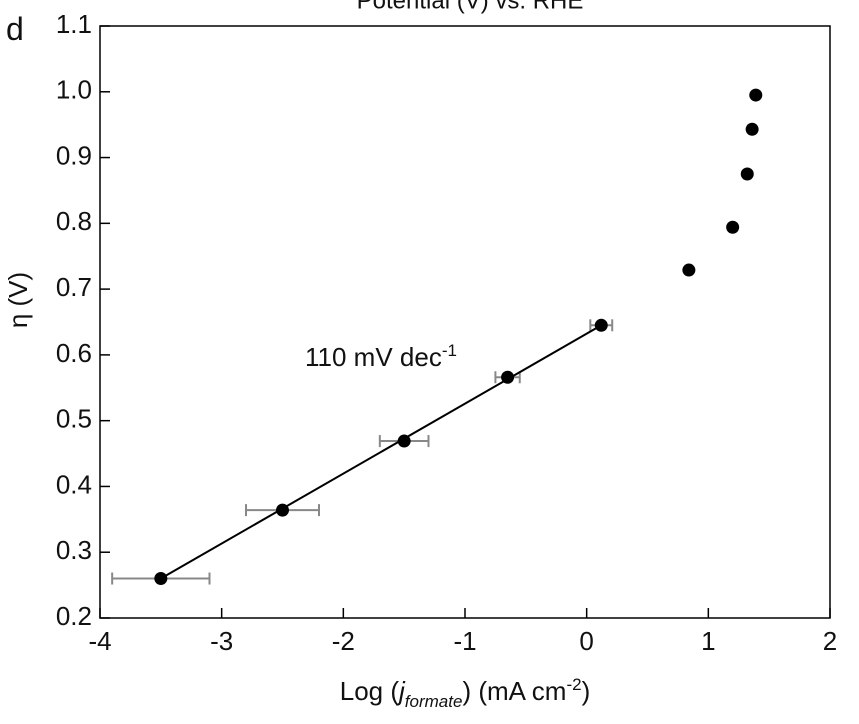 This screenshot has width=859, height=724. Describe the element at coordinates (370, 691) in the screenshot. I see `x-label-part: Log (` at that location.